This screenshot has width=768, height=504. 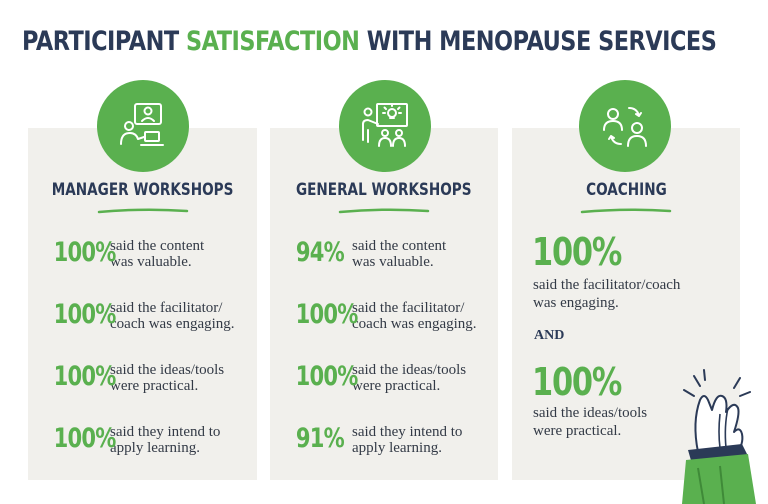 What do you see at coordinates (320, 438) in the screenshot?
I see `stat-percent: 91%` at bounding box center [320, 438].